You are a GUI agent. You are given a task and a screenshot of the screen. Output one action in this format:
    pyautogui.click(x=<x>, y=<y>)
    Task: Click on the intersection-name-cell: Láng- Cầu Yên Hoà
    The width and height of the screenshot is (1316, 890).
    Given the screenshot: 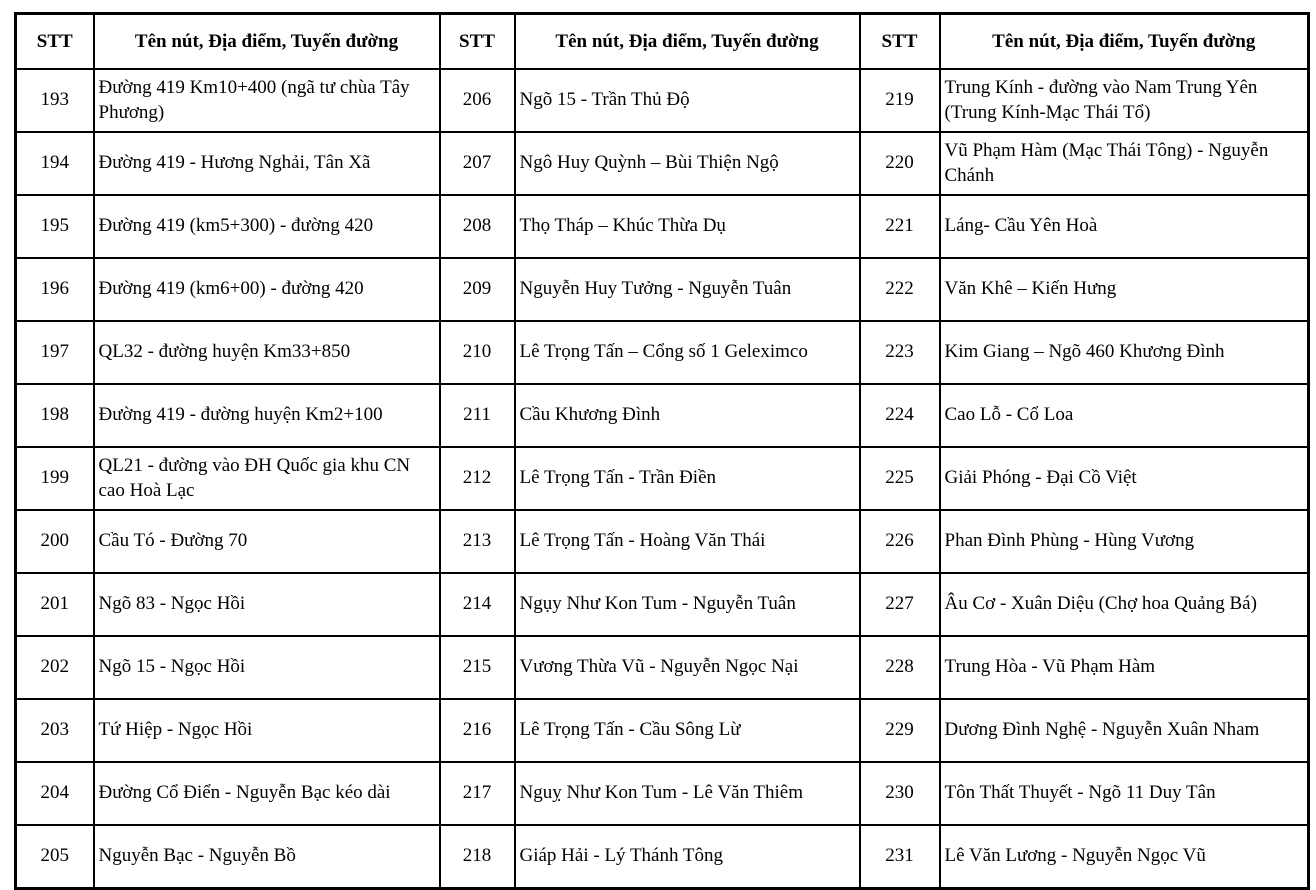 What is the action you would take?
    pyautogui.click(x=1124, y=226)
    